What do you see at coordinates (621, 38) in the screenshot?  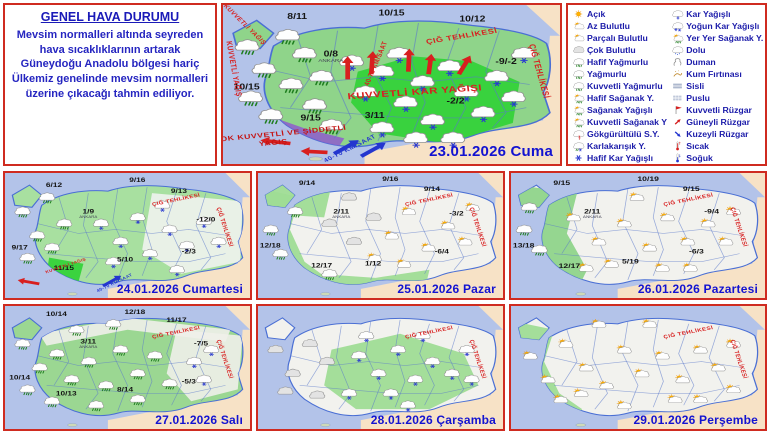 I see `legend-item: Parçalı Bulutlu` at bounding box center [621, 38].